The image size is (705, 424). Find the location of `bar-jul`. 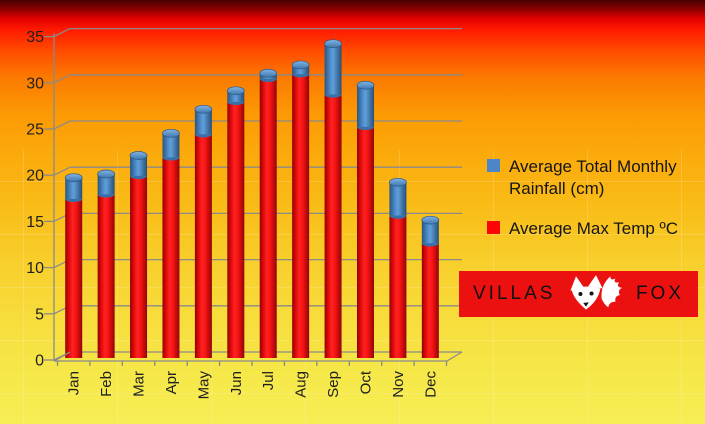

bar-jul is located at coordinates (268, 213).